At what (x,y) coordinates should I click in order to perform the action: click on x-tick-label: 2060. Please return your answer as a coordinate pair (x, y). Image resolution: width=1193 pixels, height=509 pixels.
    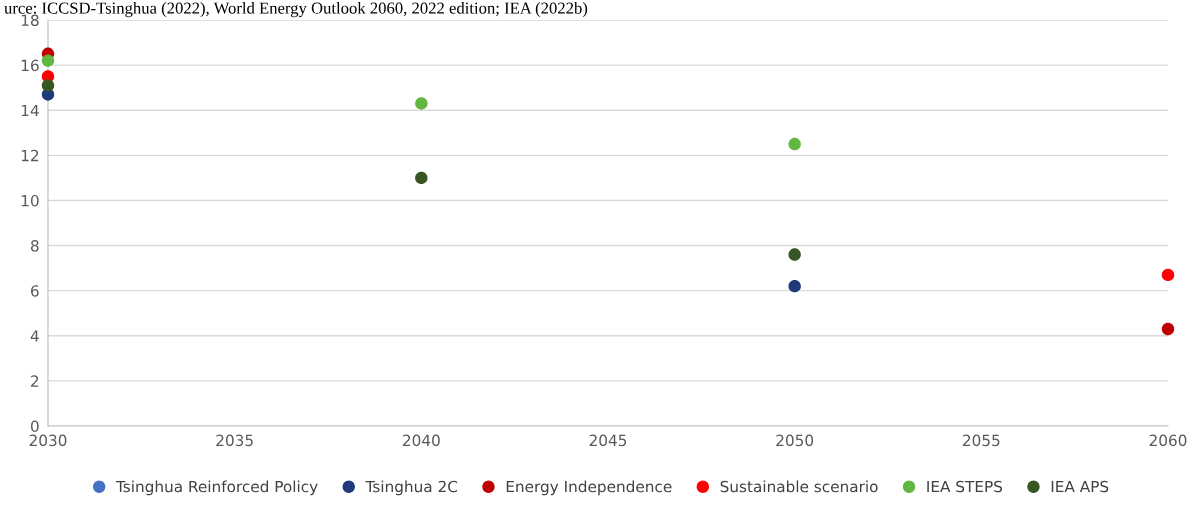
    Looking at the image, I should click on (1168, 440).